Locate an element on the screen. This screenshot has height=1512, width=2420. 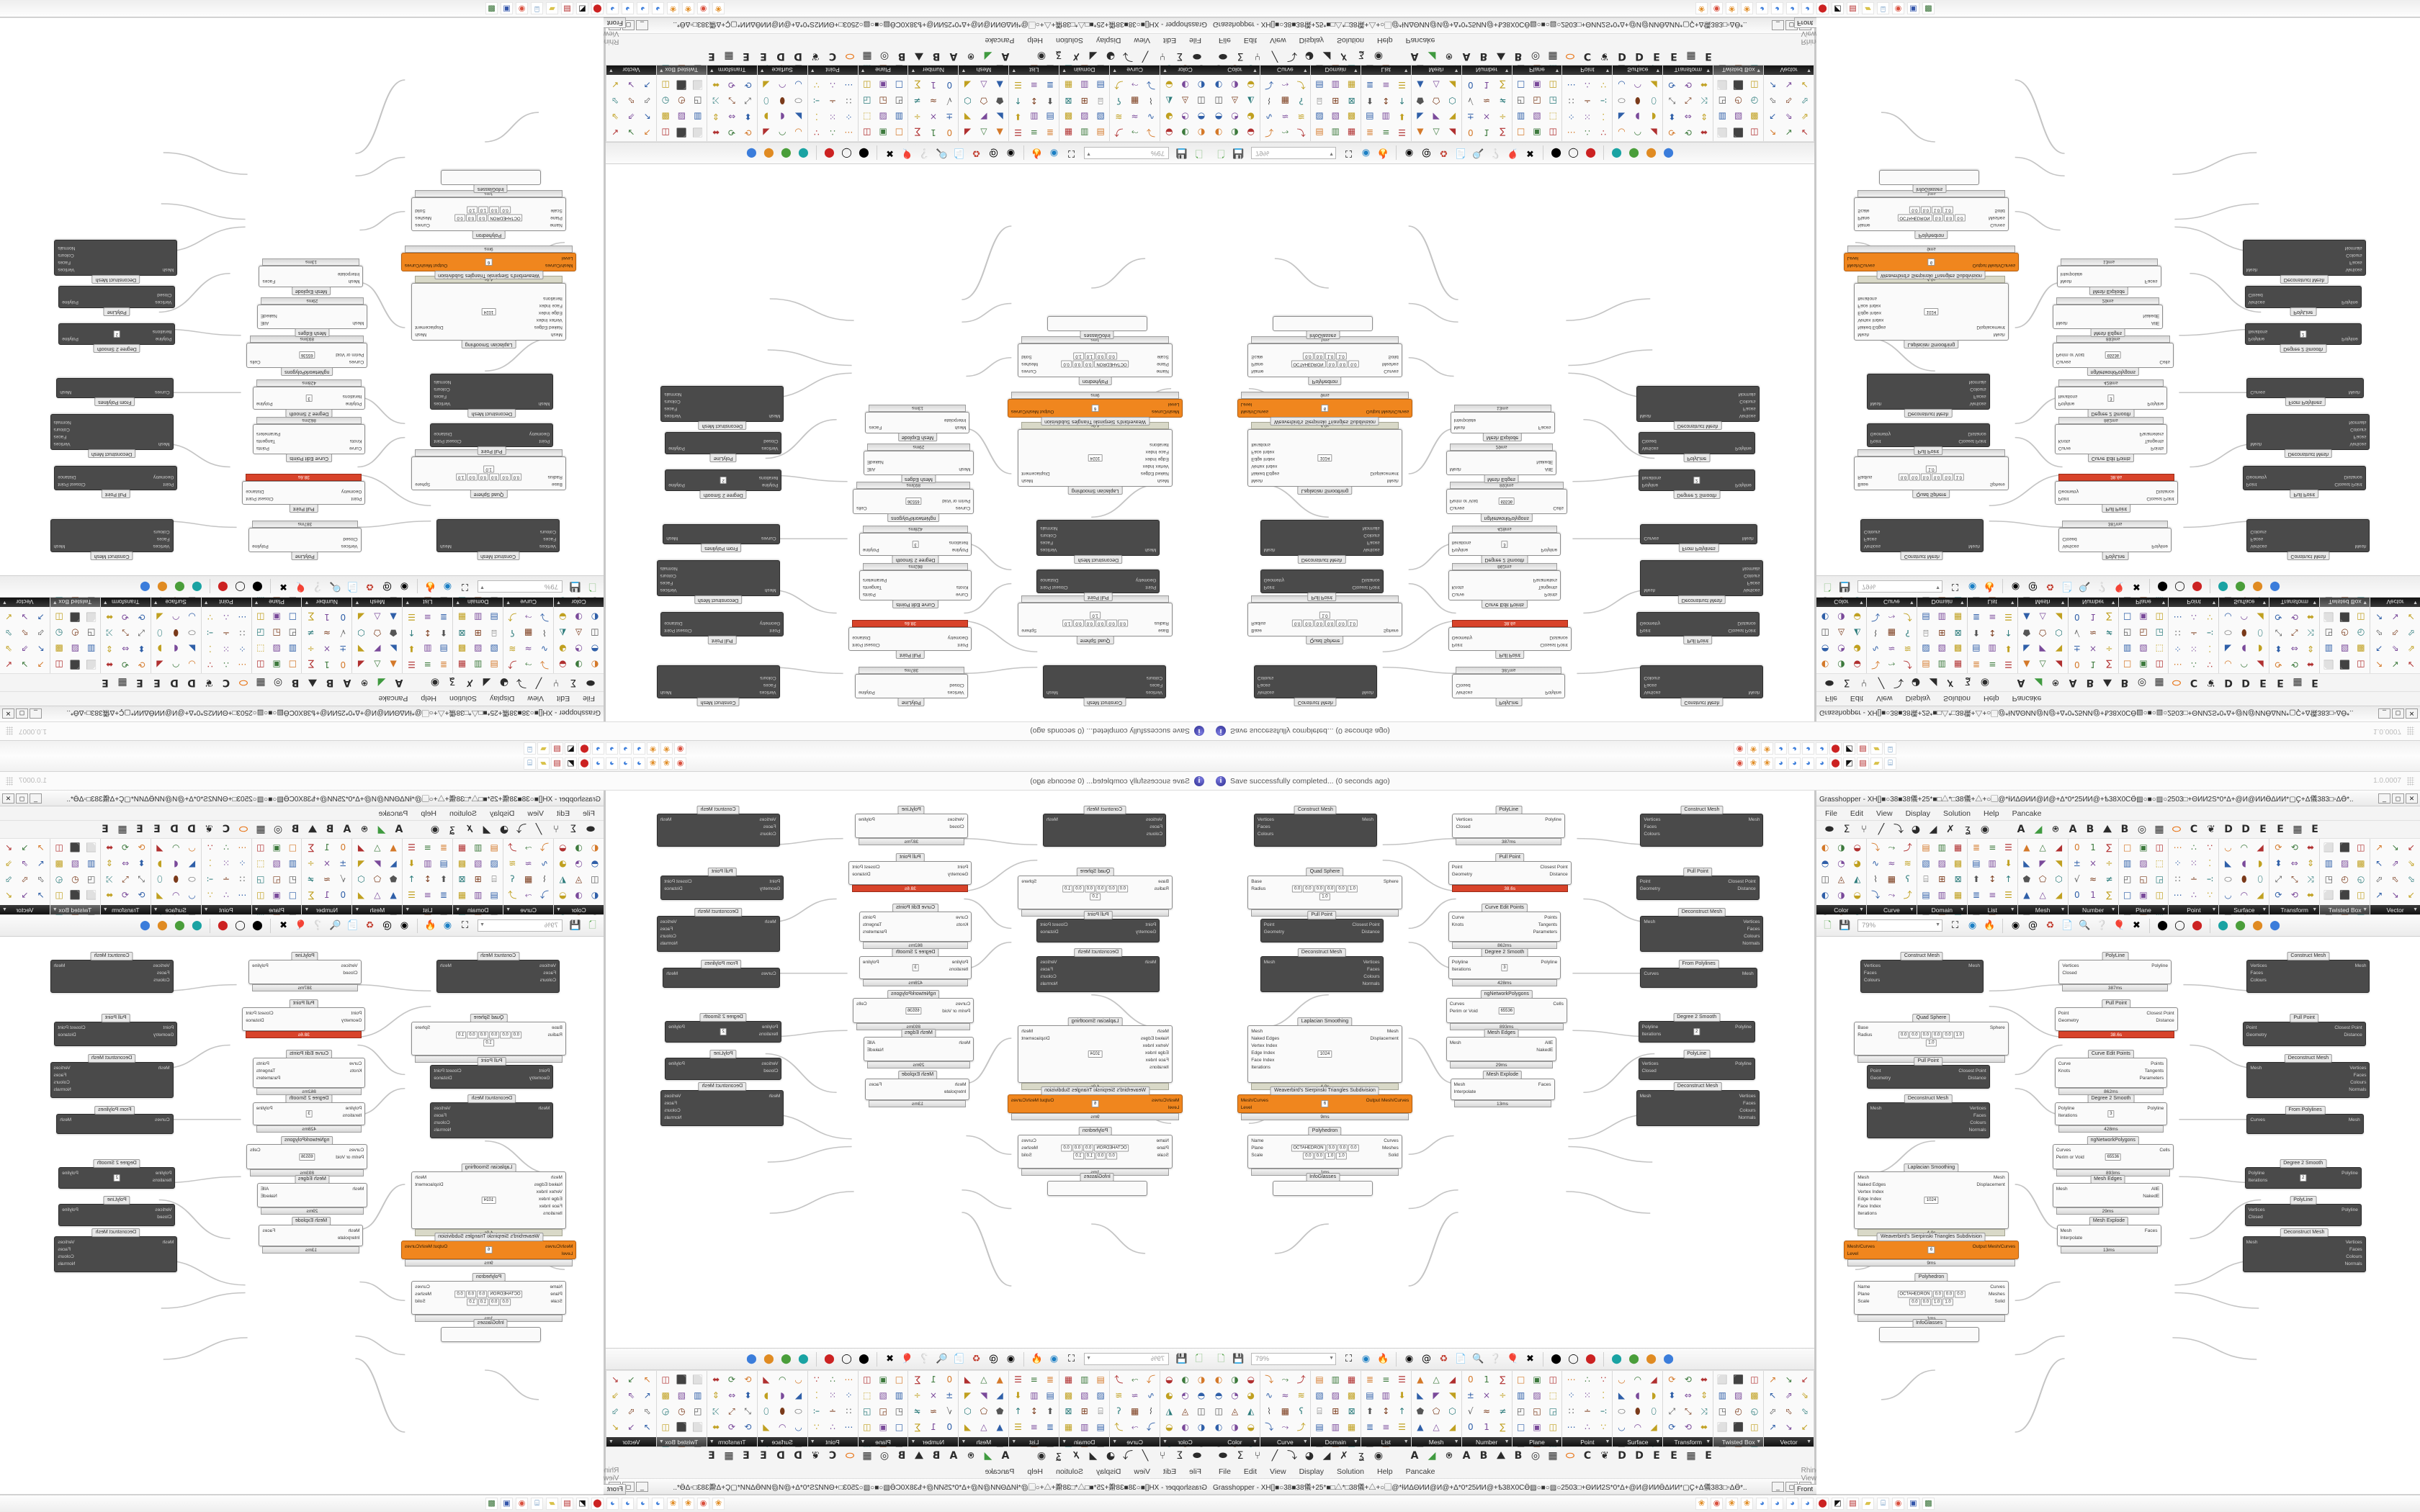
component-tab-label: Mesh ▼ is located at coordinates (1436, 70).